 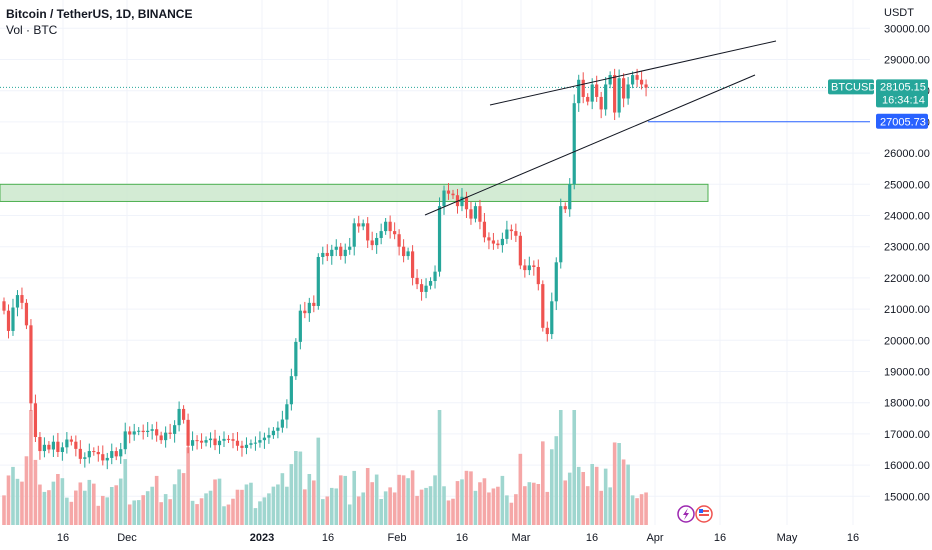 I want to click on symbol-title: Bitcoin / TetherUS, 1D, BINANCE, so click(x=99, y=14).